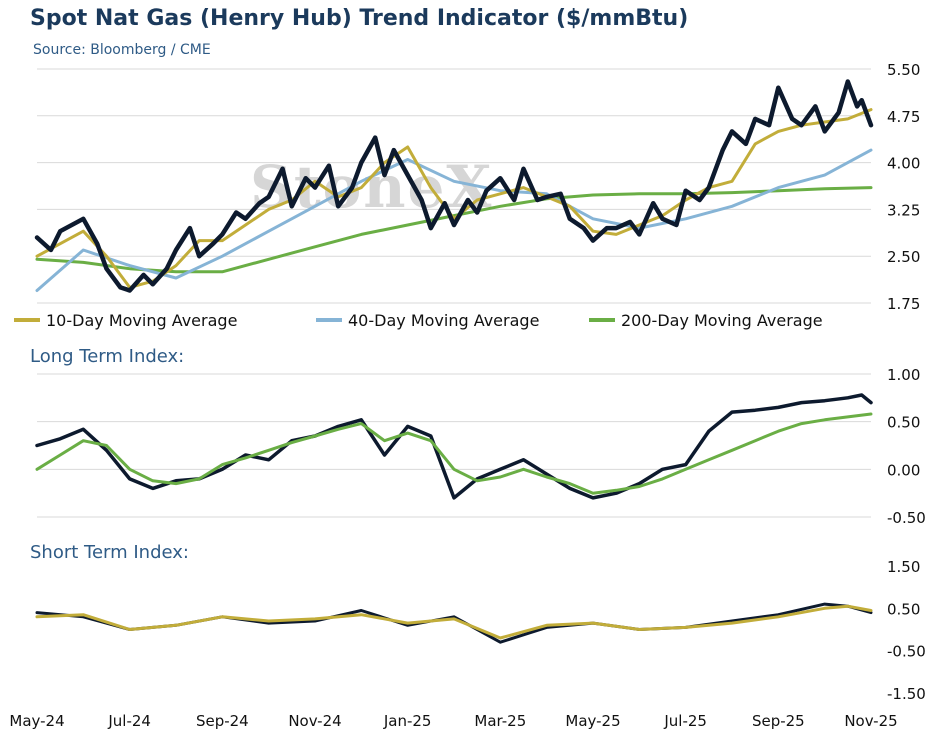 The width and height of the screenshot is (948, 733). What do you see at coordinates (906, 694) in the screenshot?
I see `y-tick-label: -1.50` at bounding box center [906, 694].